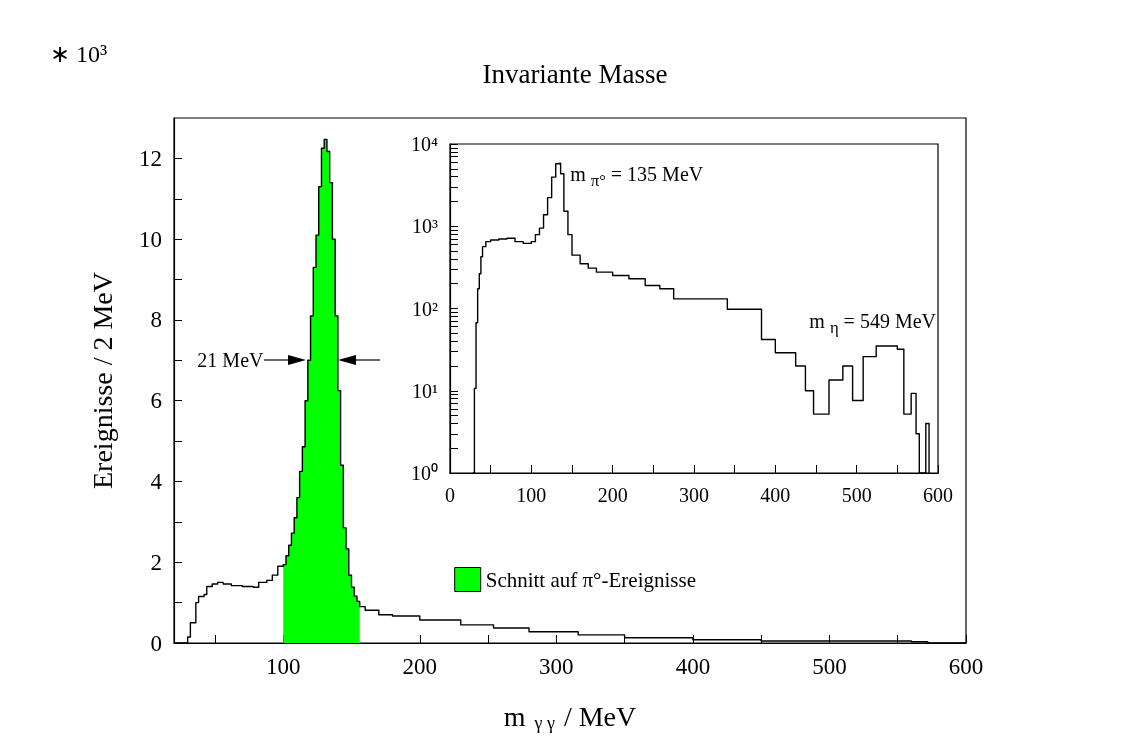  What do you see at coordinates (424, 473) in the screenshot?
I see `y-tick-label: 10⁰` at bounding box center [424, 473].